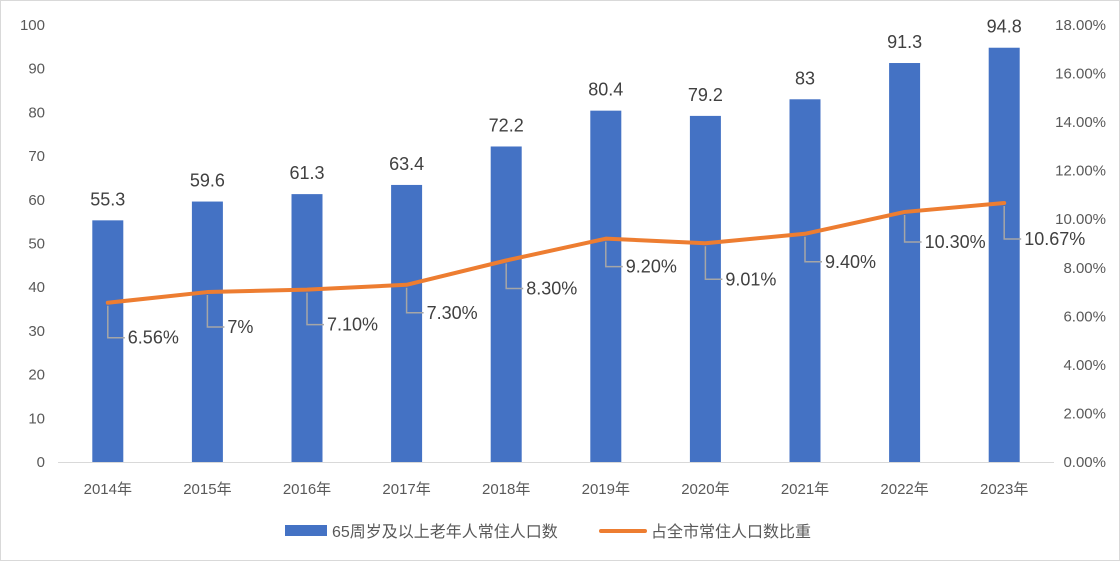 The width and height of the screenshot is (1120, 561). What do you see at coordinates (606, 489) in the screenshot?
I see `x-tick-label: 2019年` at bounding box center [606, 489].